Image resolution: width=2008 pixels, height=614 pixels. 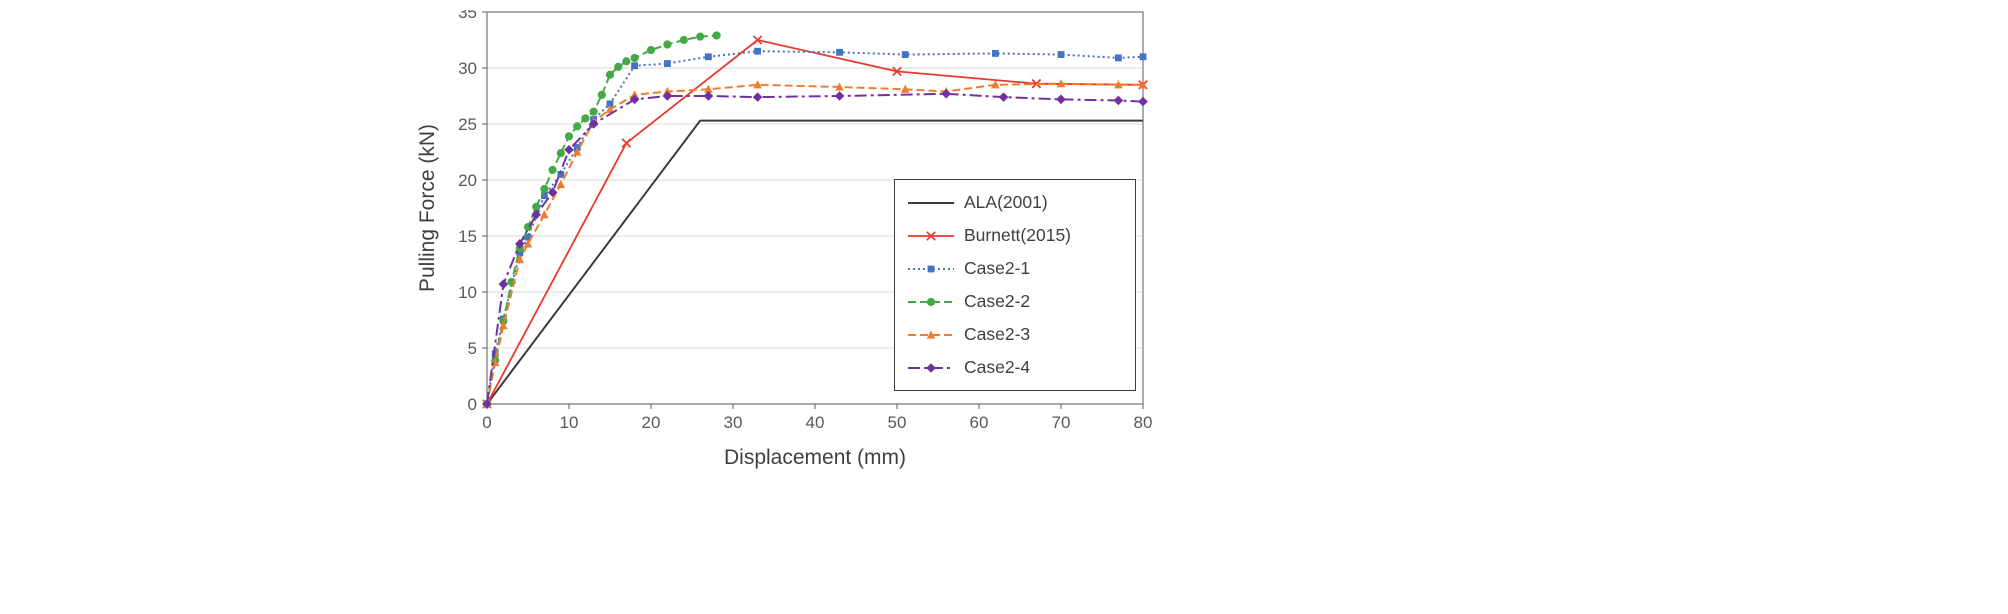 I want to click on x-tick-label: 70, so click(x=1061, y=422).